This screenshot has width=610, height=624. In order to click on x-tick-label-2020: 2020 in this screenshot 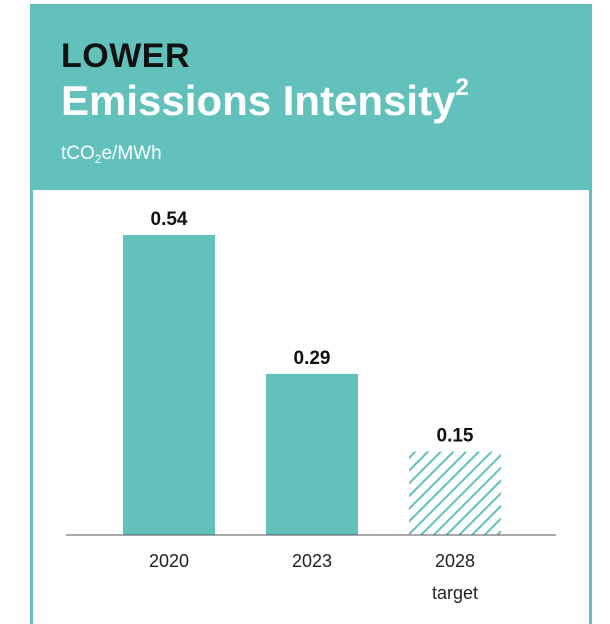, I will do `click(169, 561)`.